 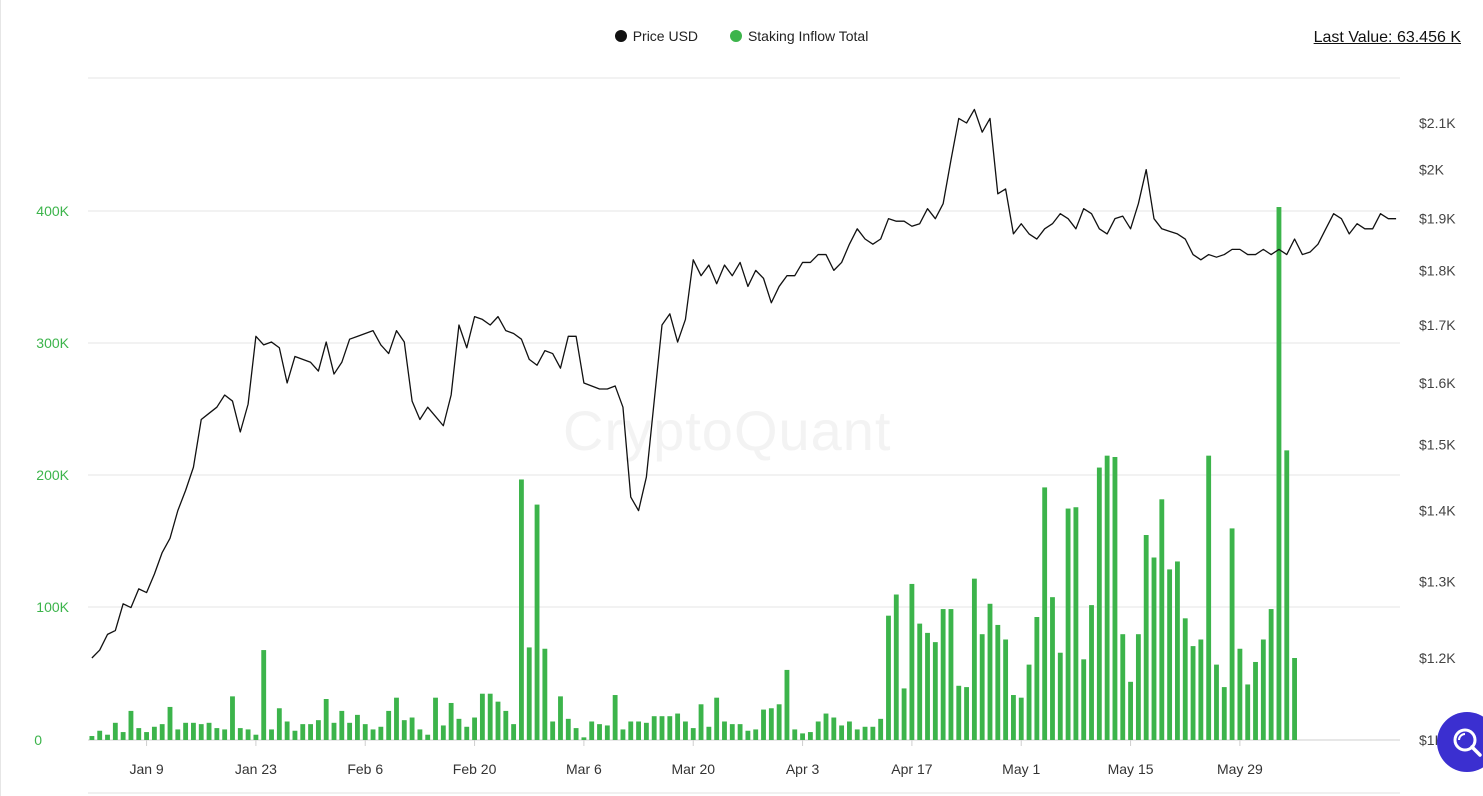 What do you see at coordinates (735, 36) in the screenshot?
I see `staking-dot-icon` at bounding box center [735, 36].